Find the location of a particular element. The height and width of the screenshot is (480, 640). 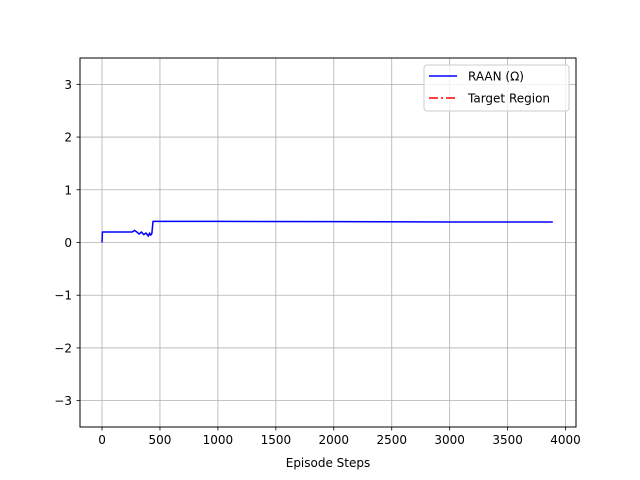

x-axis-label: Episode Steps is located at coordinates (328, 463).